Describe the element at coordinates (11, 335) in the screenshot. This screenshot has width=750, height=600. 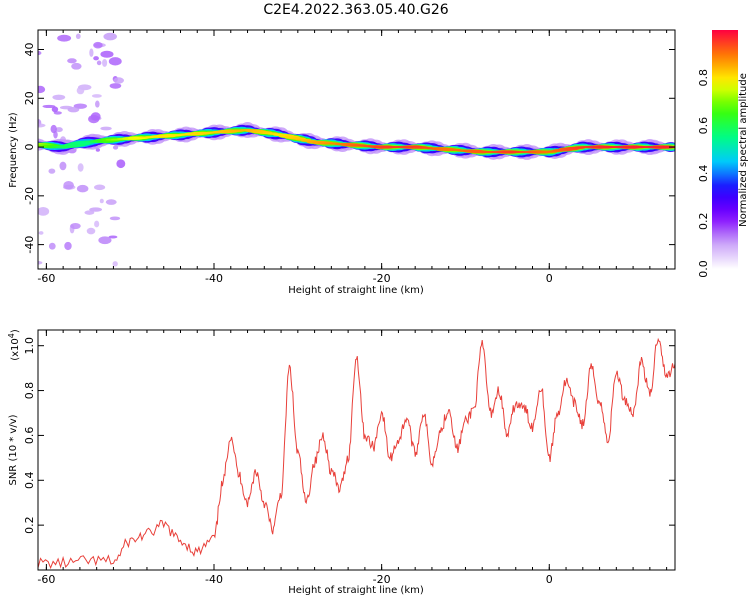
I see `snr-scale-exponent: 4` at that location.